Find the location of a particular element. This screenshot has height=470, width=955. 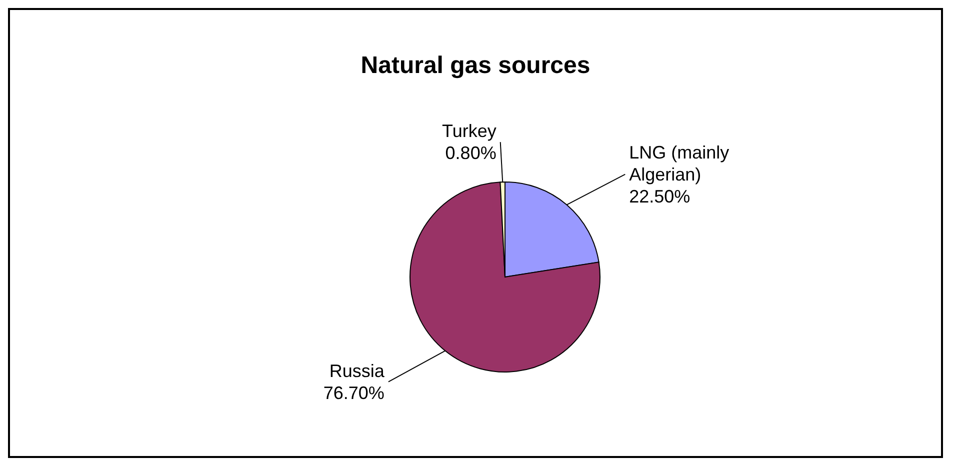

data-label: 22.50% is located at coordinates (659, 196).